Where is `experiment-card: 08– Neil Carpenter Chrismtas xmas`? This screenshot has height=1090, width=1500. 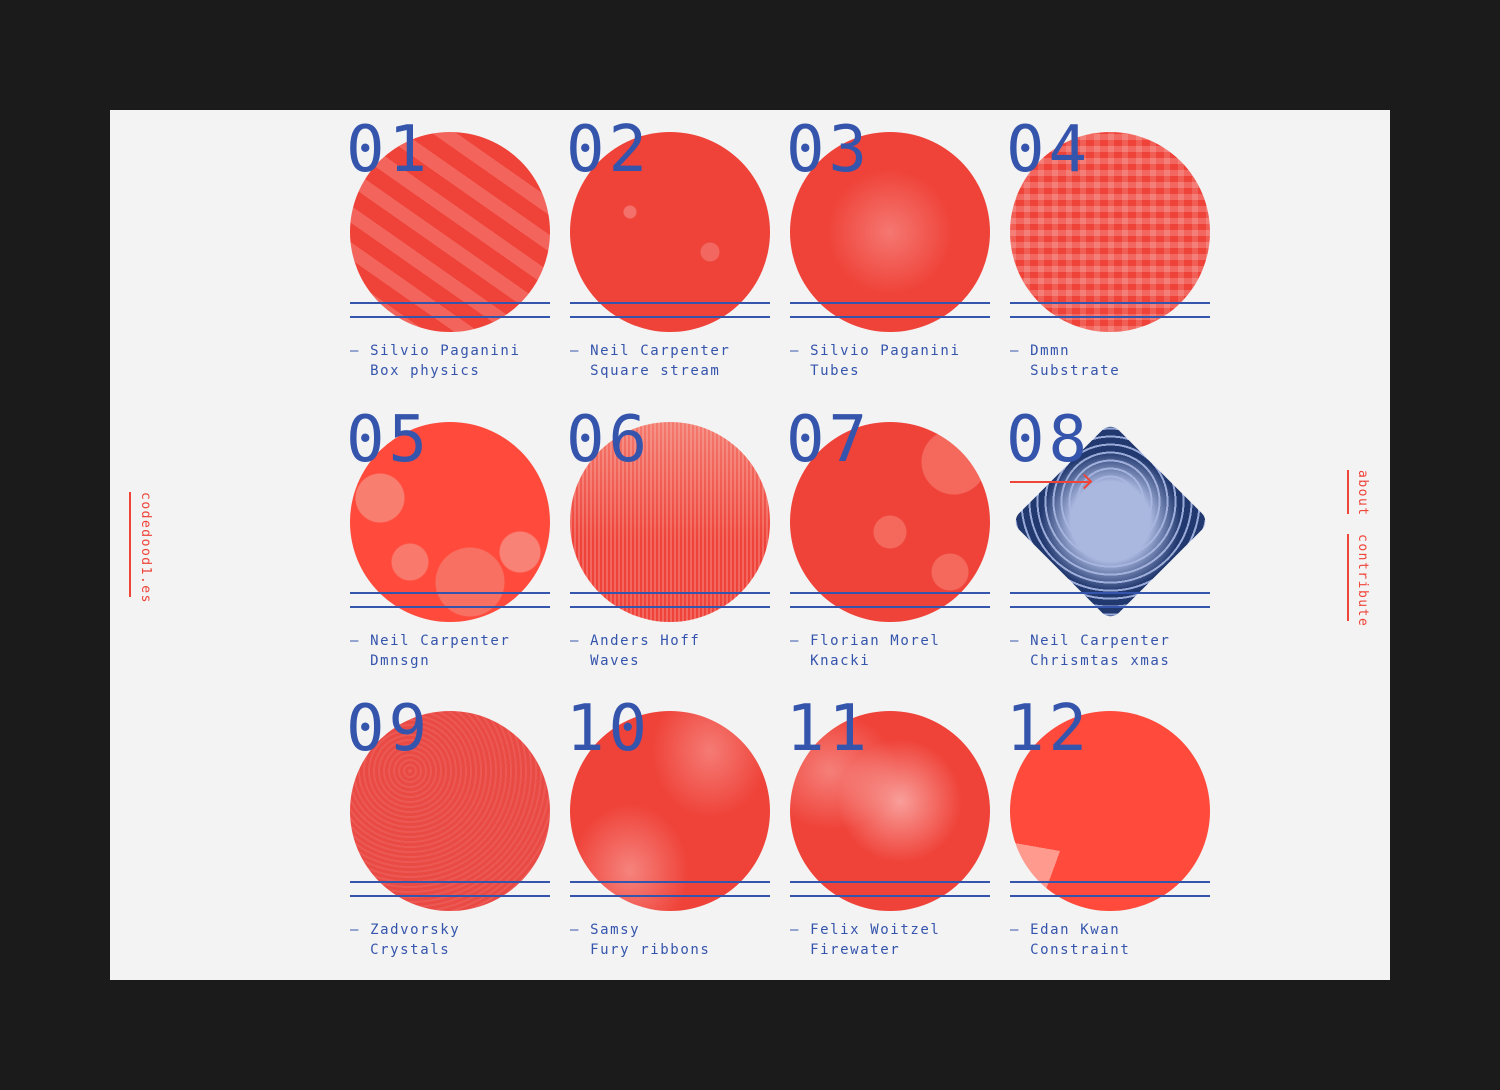 experiment-card: 08– Neil Carpenter Chrismtas xmas is located at coordinates (1108, 543).